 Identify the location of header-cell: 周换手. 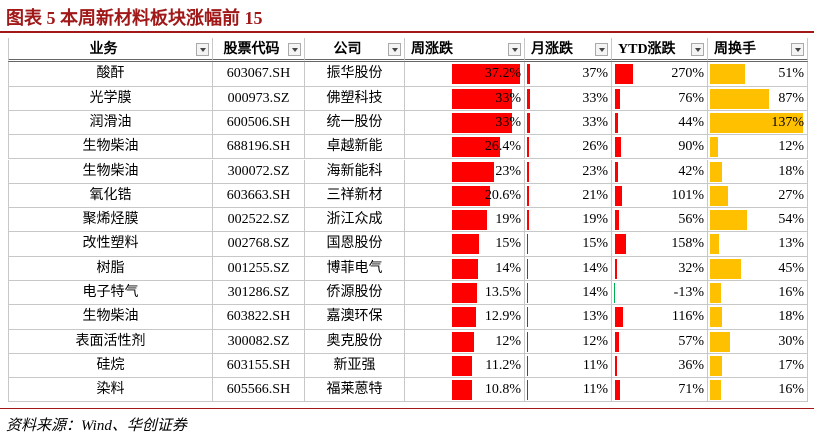
(758, 50).